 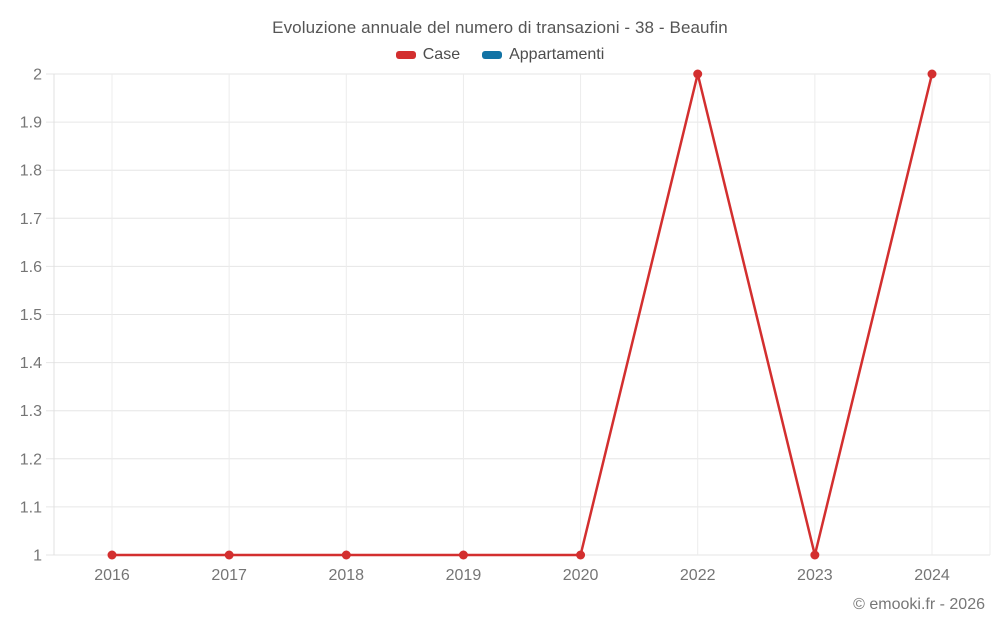 What do you see at coordinates (31, 219) in the screenshot?
I see `y-tick-label: 1.7` at bounding box center [31, 219].